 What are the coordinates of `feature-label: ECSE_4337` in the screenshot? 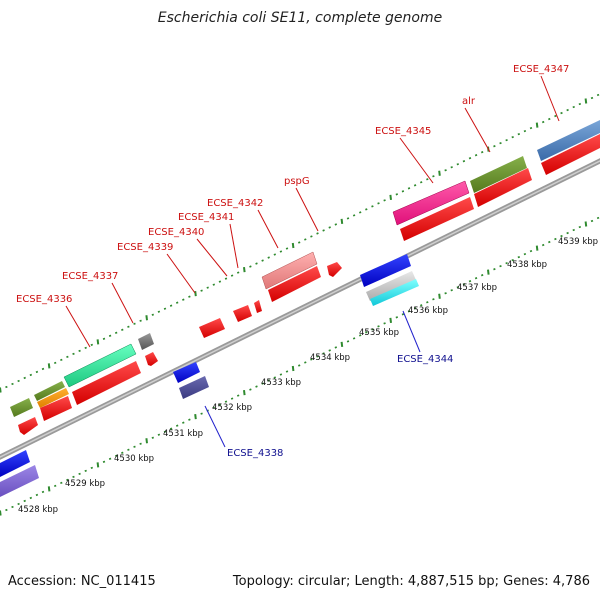 It's located at (90, 276).